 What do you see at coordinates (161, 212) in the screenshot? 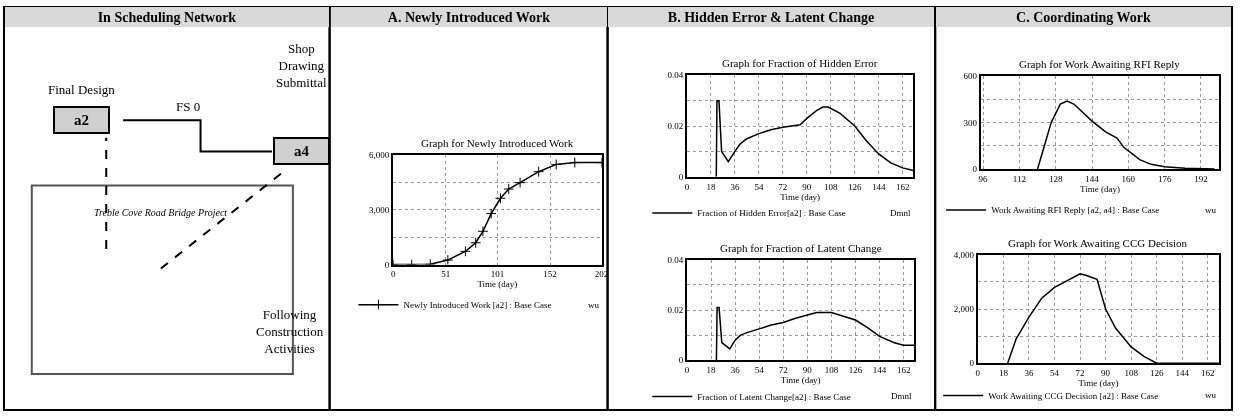
I see `text: Treble Cove Road Bridge Project` at bounding box center [161, 212].